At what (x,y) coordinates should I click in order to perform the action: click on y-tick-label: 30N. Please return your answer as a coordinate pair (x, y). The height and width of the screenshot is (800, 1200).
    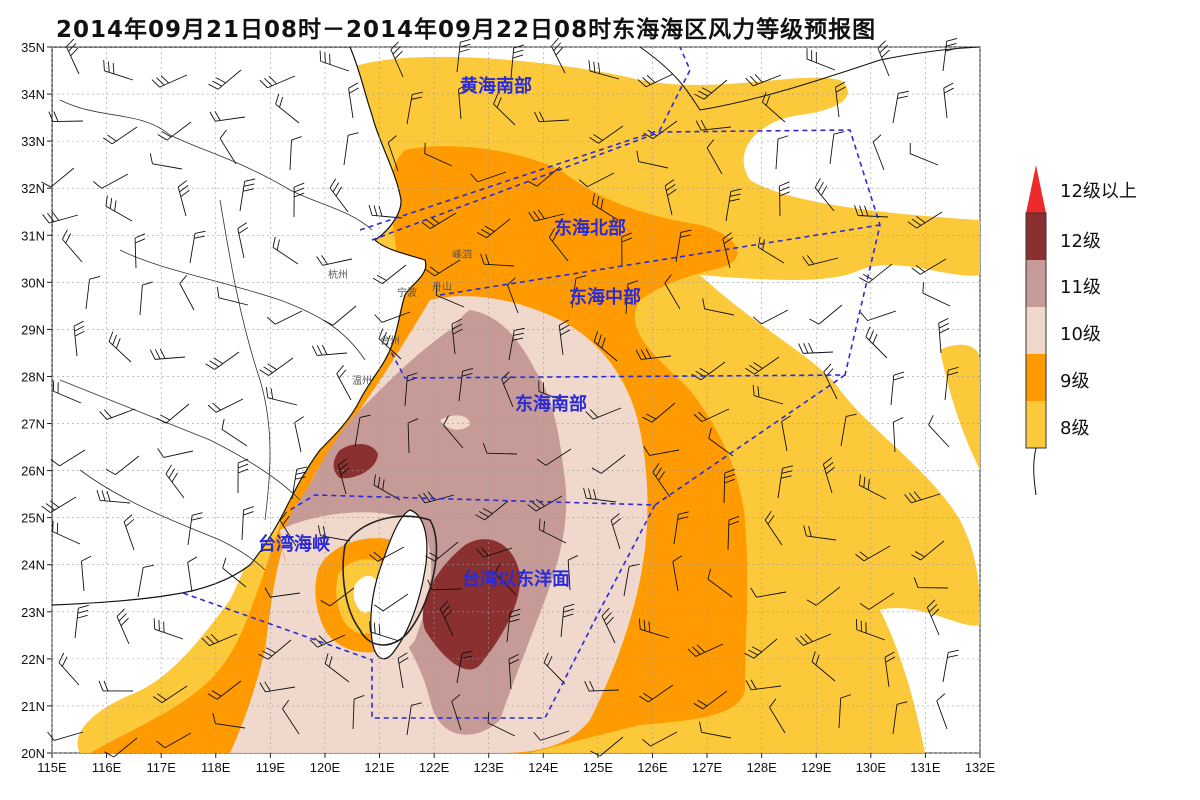
    Looking at the image, I should click on (33, 282).